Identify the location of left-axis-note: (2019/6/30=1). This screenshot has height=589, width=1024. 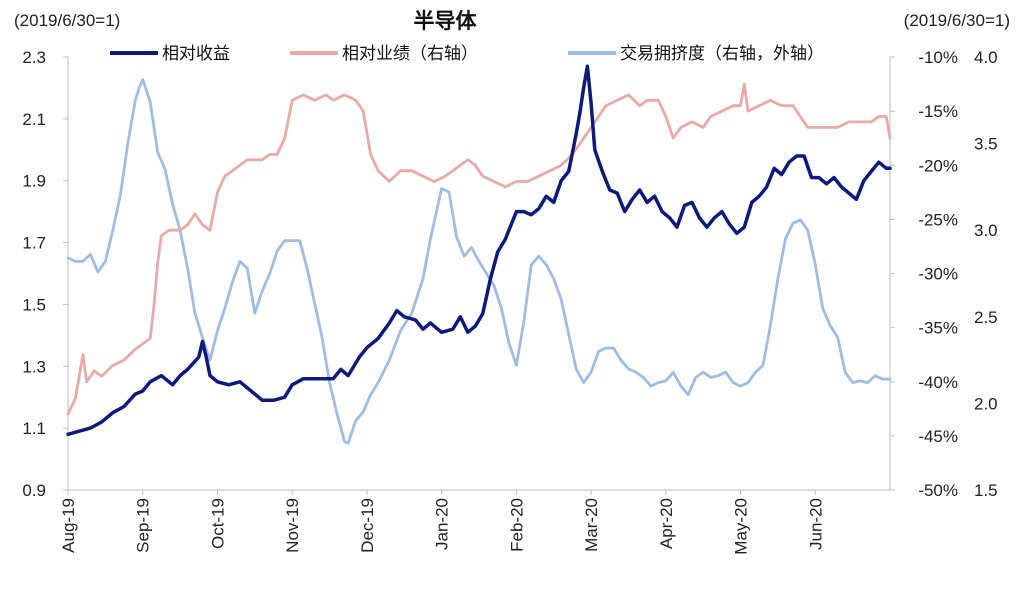
(67, 20).